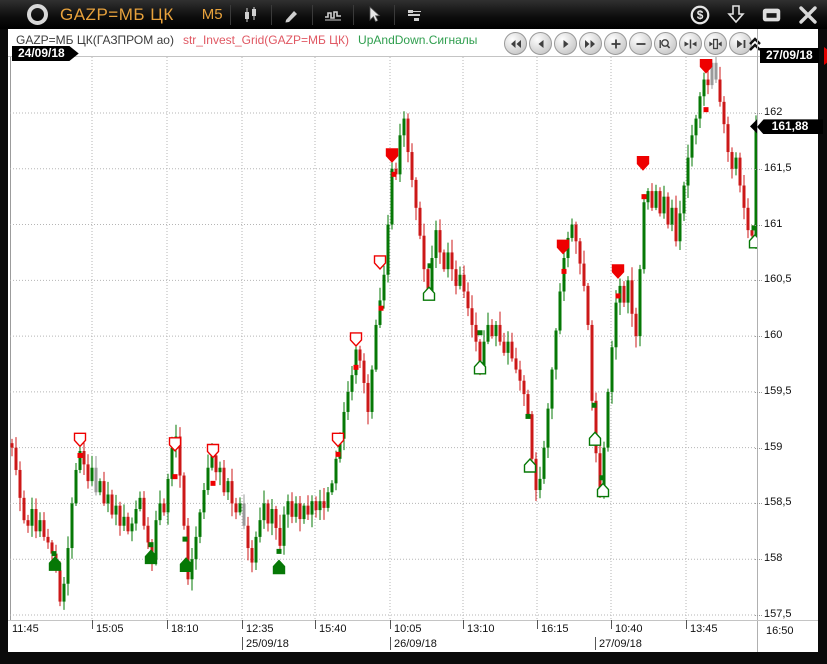 The image size is (827, 664). What do you see at coordinates (665, 43) in the screenshot?
I see `zoom-interval-button` at bounding box center [665, 43].